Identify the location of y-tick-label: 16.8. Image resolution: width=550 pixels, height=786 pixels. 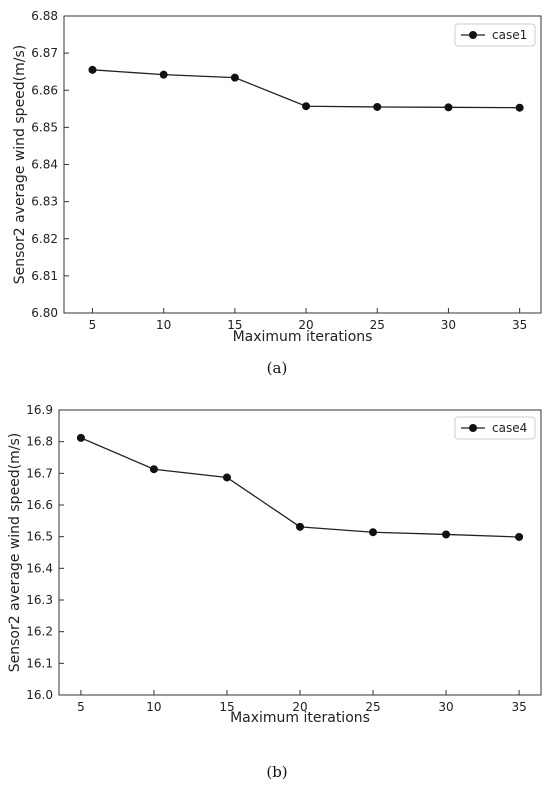
(39, 442).